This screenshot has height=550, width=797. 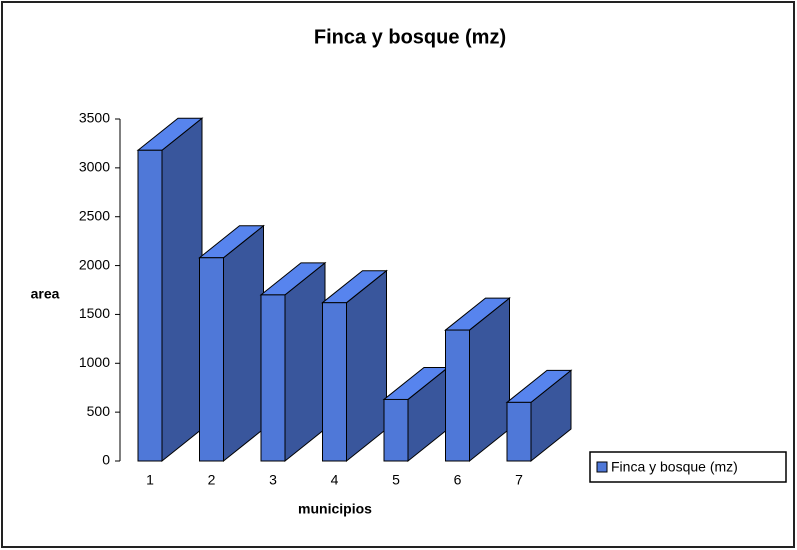 What do you see at coordinates (602, 467) in the screenshot?
I see `legend-swatch` at bounding box center [602, 467].